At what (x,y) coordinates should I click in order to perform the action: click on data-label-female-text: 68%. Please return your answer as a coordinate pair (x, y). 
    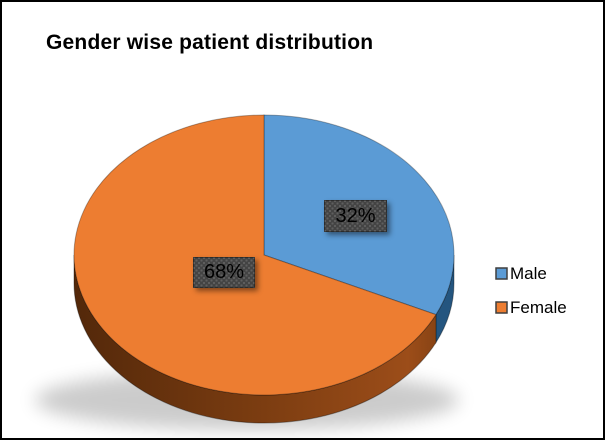
    Looking at the image, I should click on (224, 272).